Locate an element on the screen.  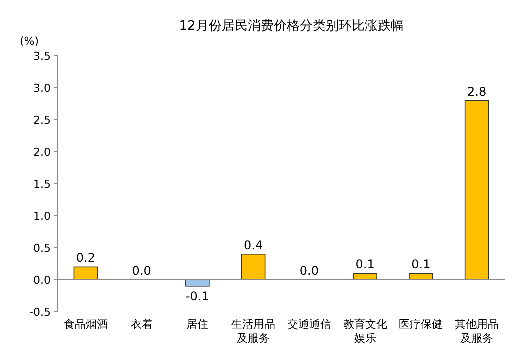
y-tick-label: 3.0 is located at coordinates (42, 88).